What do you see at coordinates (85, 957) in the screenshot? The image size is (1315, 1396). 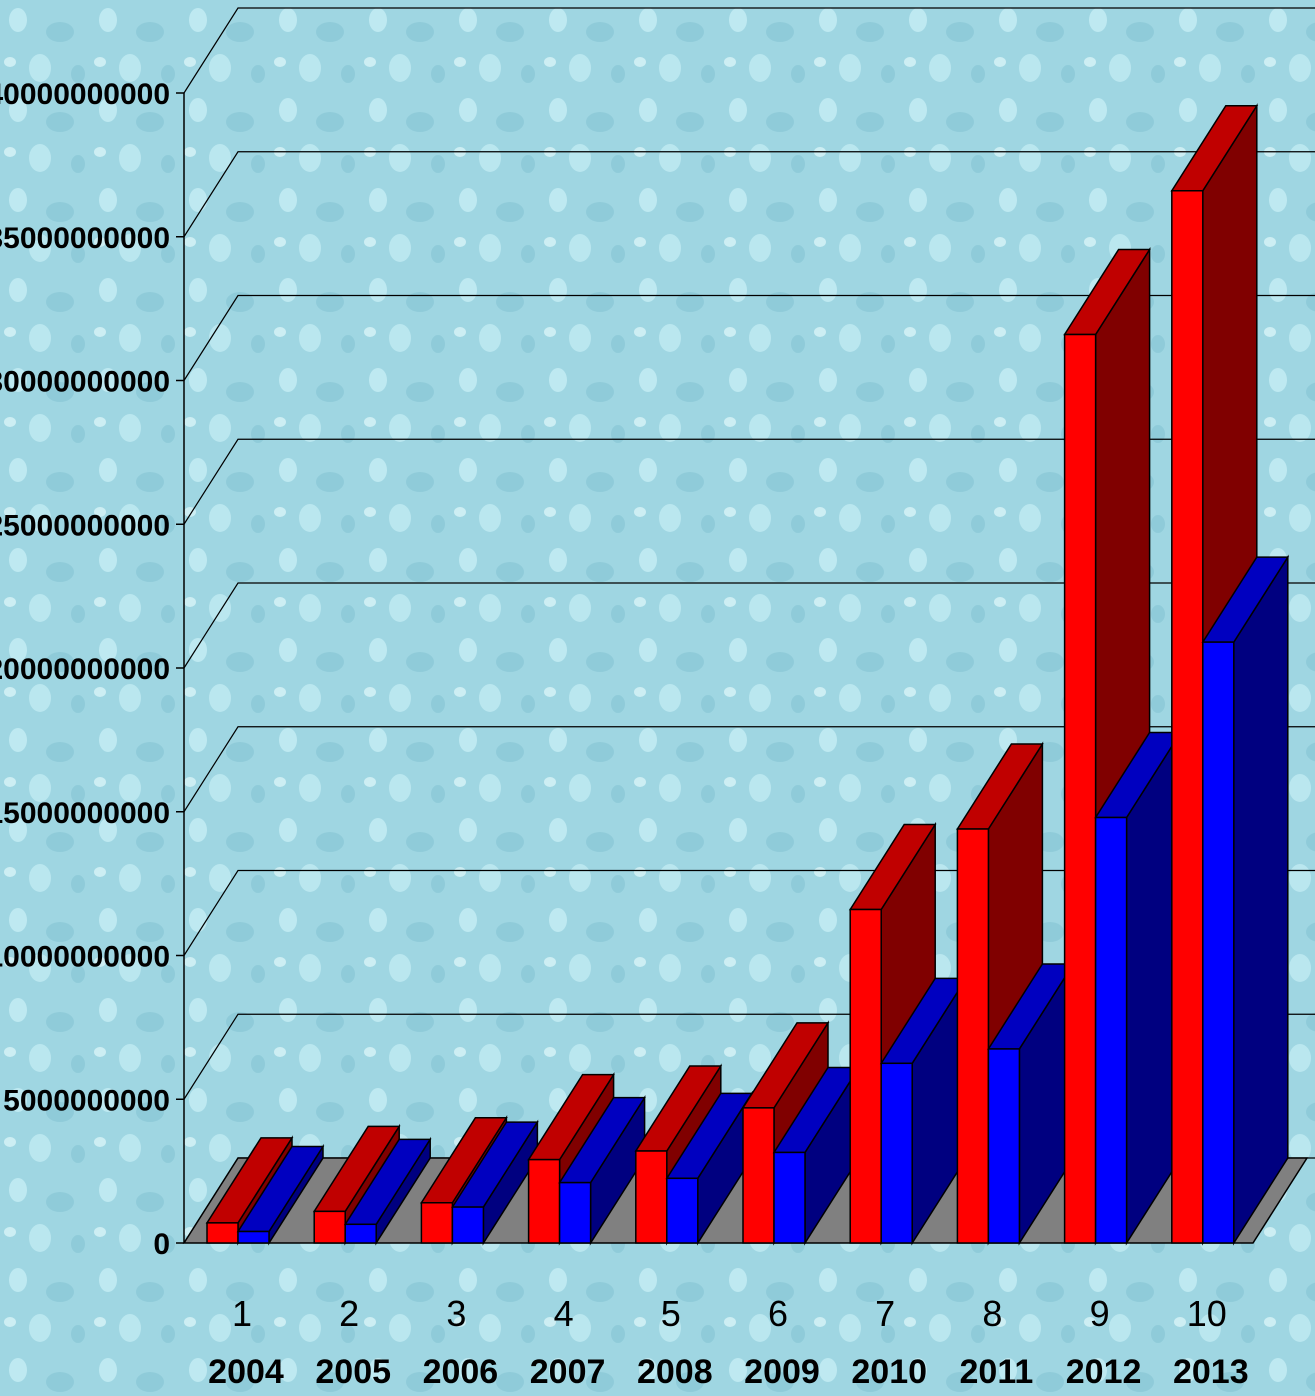 I see `y-tick-label: 10000000000` at bounding box center [85, 957].